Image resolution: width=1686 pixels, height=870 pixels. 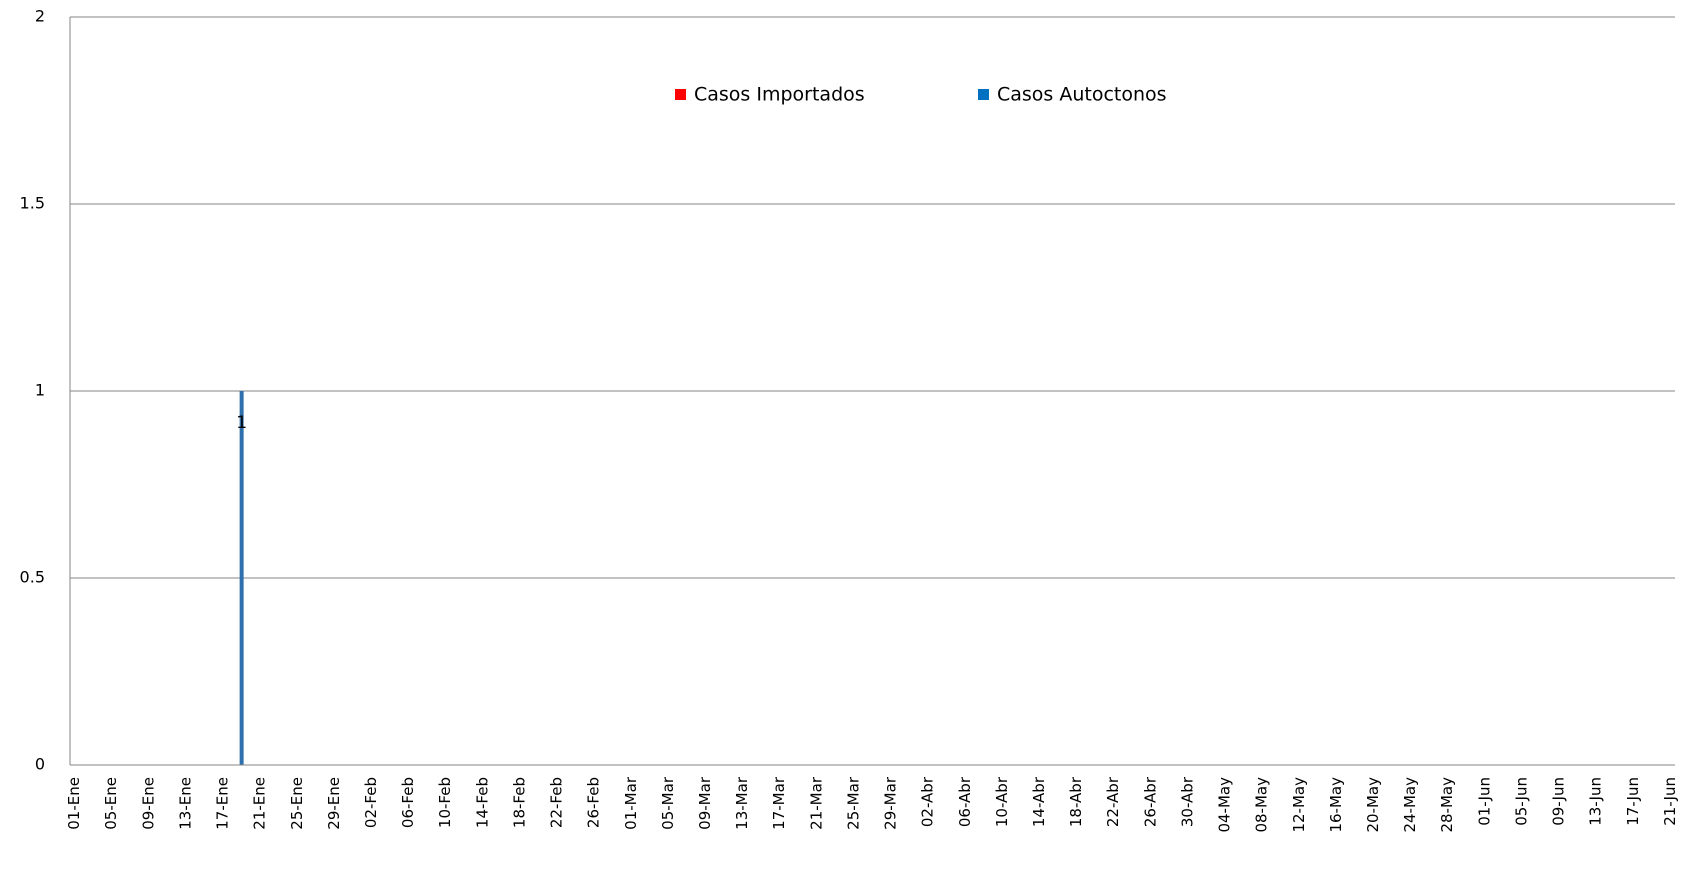 I want to click on x-tick-label: 05-Ene, so click(x=111, y=803).